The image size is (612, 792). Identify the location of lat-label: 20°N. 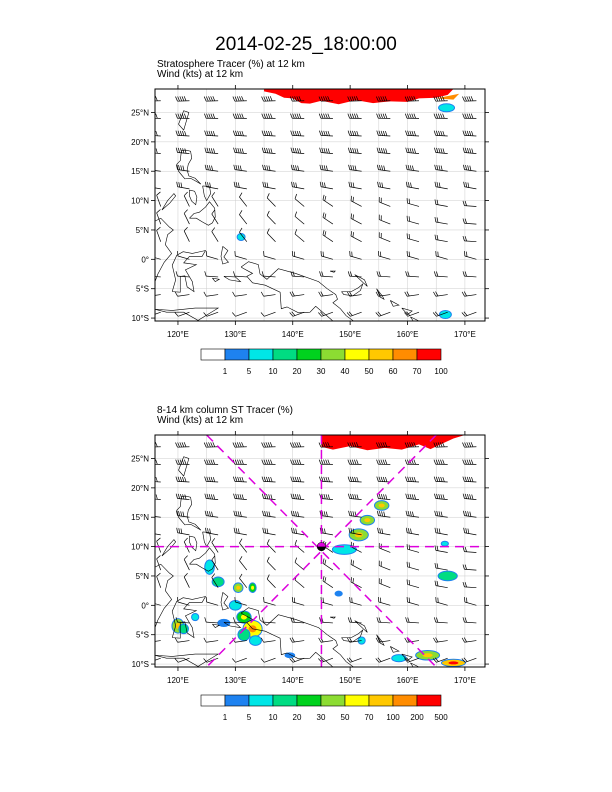
(140, 488).